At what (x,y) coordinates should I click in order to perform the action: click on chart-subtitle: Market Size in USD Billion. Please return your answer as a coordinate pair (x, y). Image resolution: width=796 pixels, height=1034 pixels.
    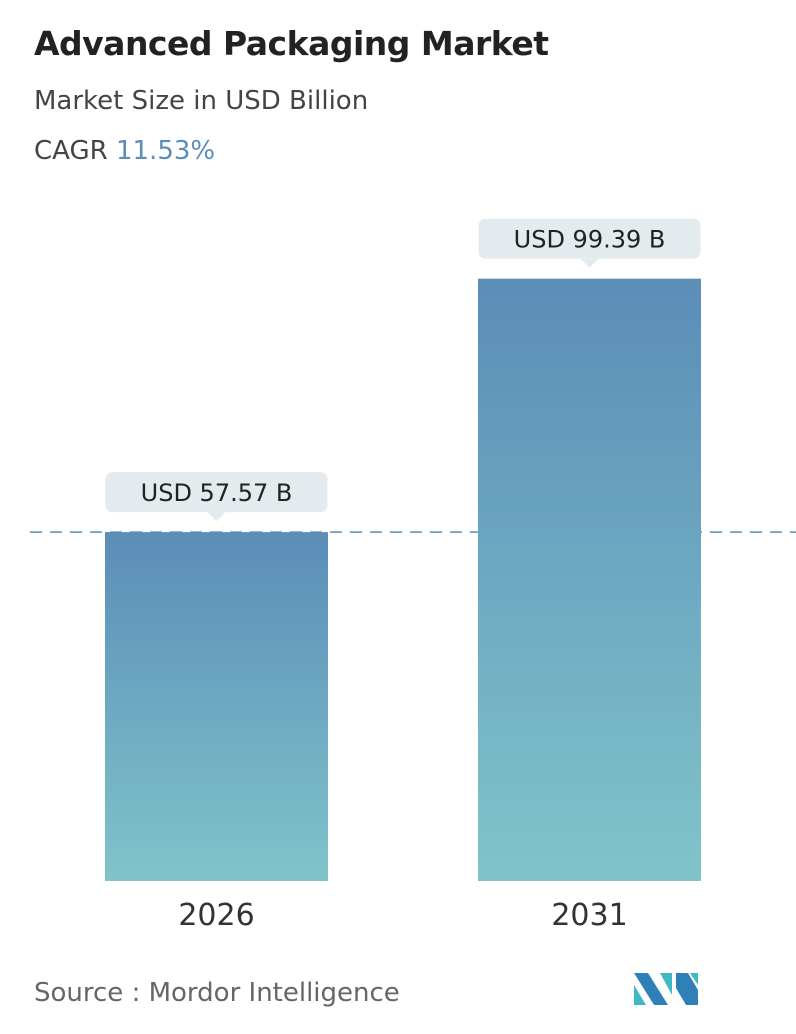
    Looking at the image, I should click on (201, 101).